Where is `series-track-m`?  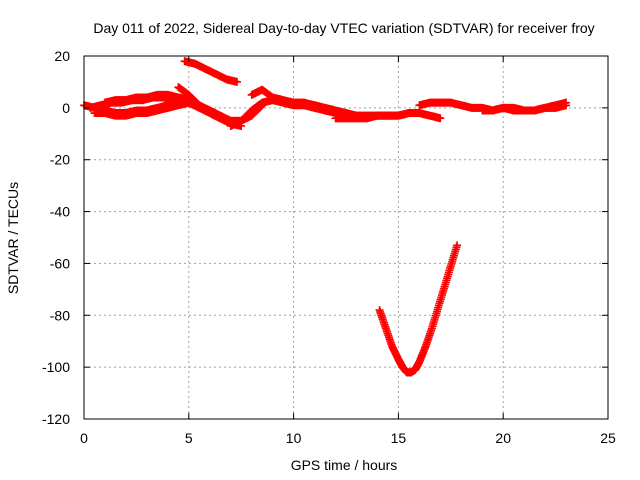 series-track-m is located at coordinates (418, 309).